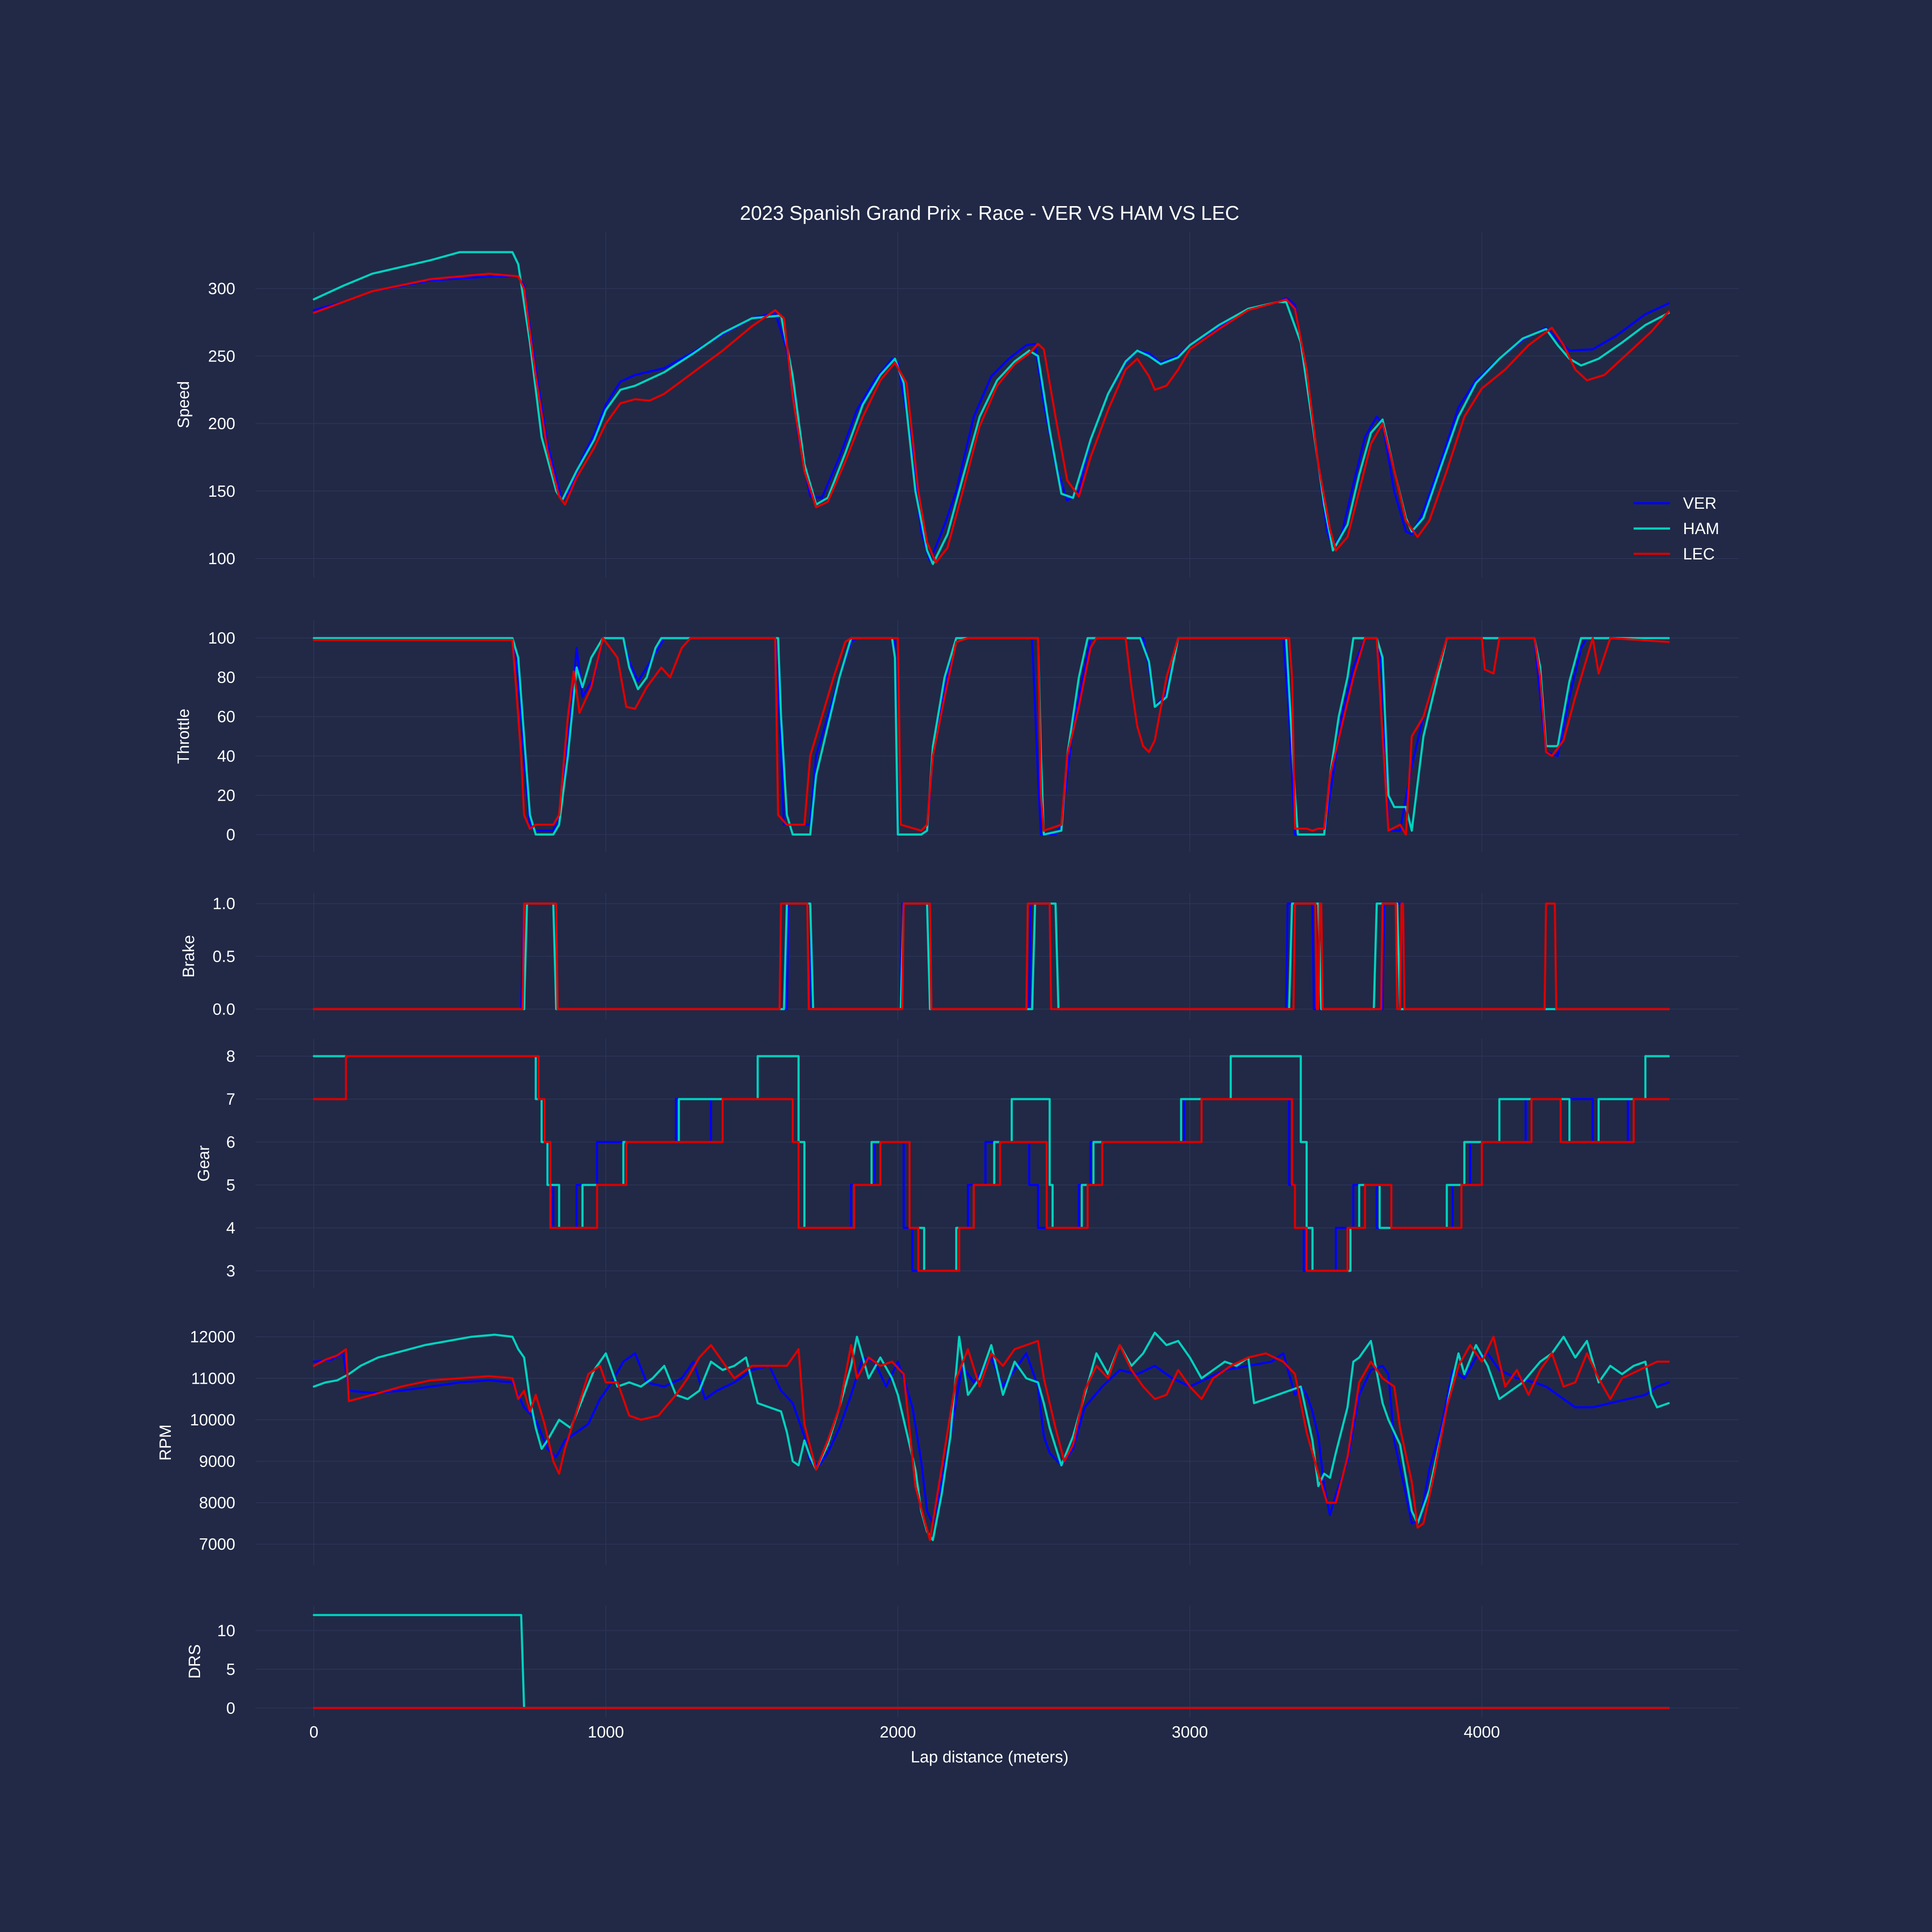 The width and height of the screenshot is (1932, 1932). Describe the element at coordinates (184, 404) in the screenshot. I see `y-axis-label: Speed` at that location.